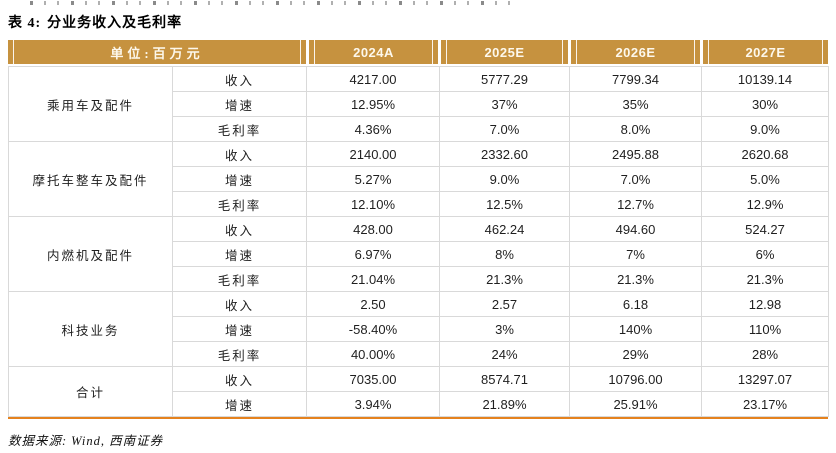 The image size is (836, 453). What do you see at coordinates (373, 404) in the screenshot?
I see `value-cell: 3.94%` at bounding box center [373, 404].